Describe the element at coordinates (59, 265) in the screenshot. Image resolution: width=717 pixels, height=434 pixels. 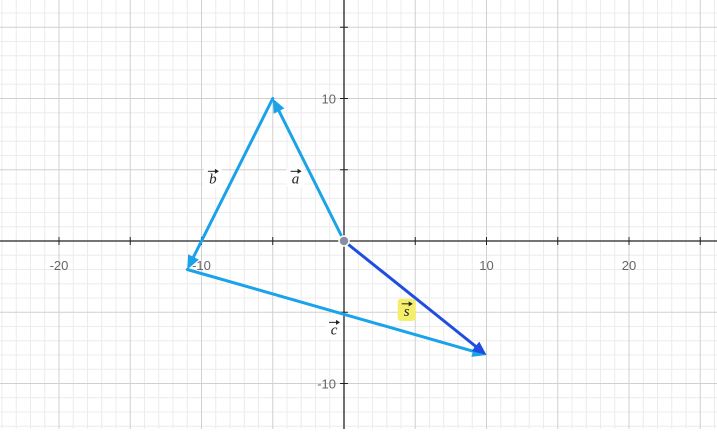
I see `x-tick-label: -20` at that location.